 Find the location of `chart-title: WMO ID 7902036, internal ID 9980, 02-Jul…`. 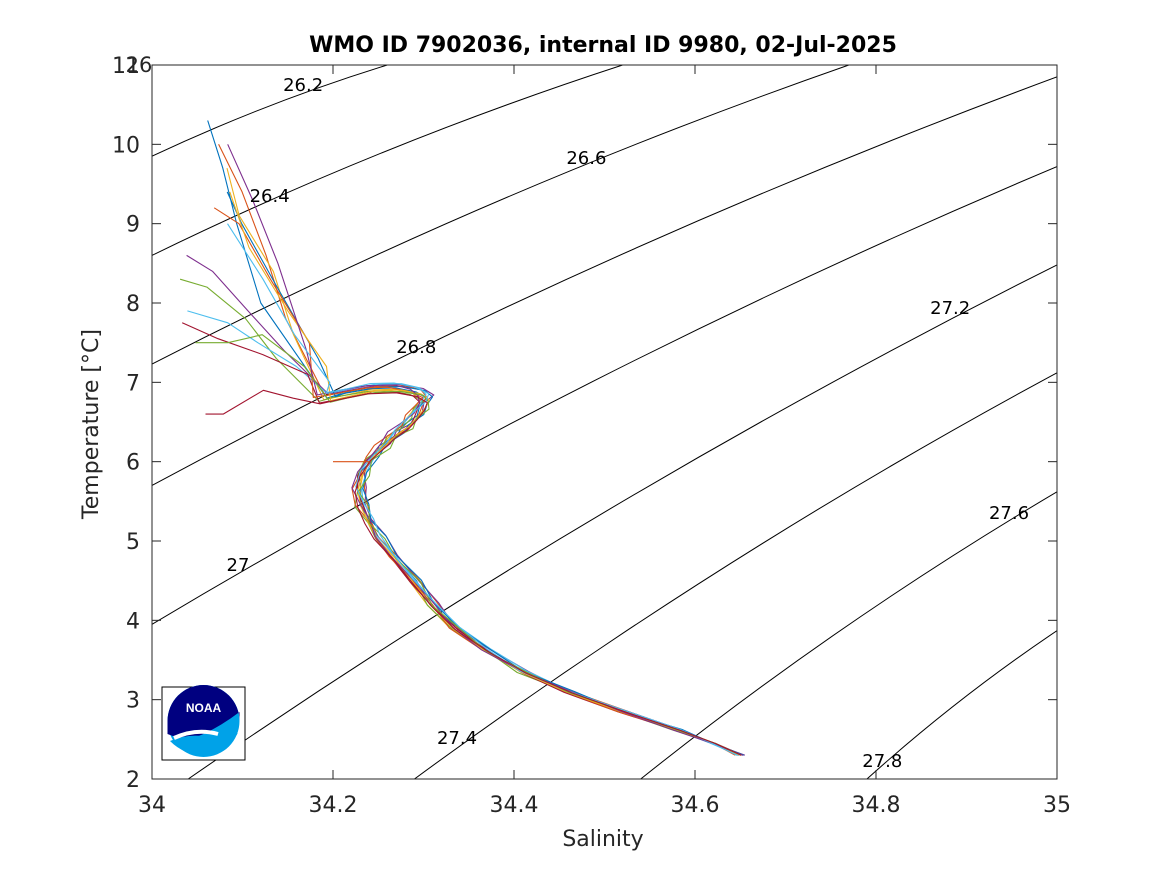

chart-title: WMO ID 7902036, internal ID 9980, 02-Jul… is located at coordinates (603, 45).